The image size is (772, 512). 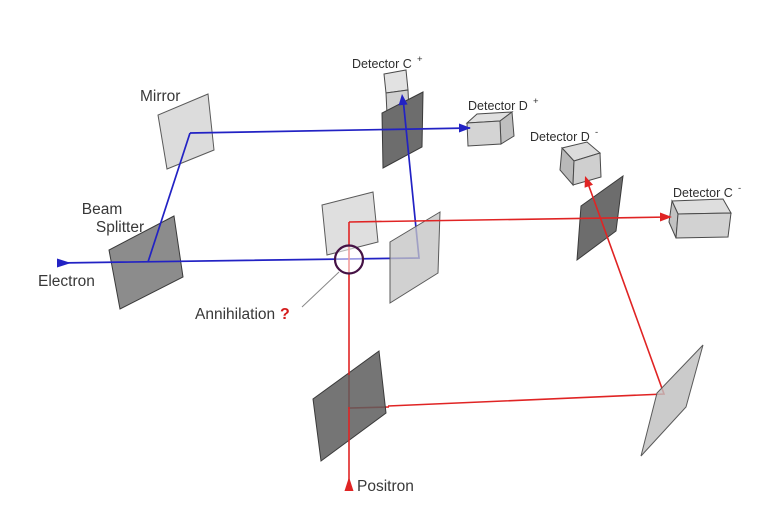 What do you see at coordinates (285, 314) in the screenshot?
I see `annihilation-question-mark: ?` at bounding box center [285, 314].